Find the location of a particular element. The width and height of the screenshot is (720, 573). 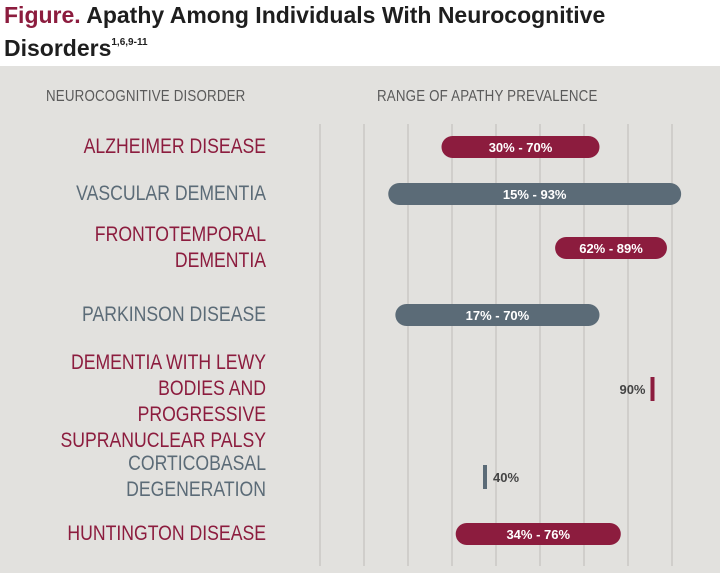

range-bar-parkinson-disease is located at coordinates (497, 315).